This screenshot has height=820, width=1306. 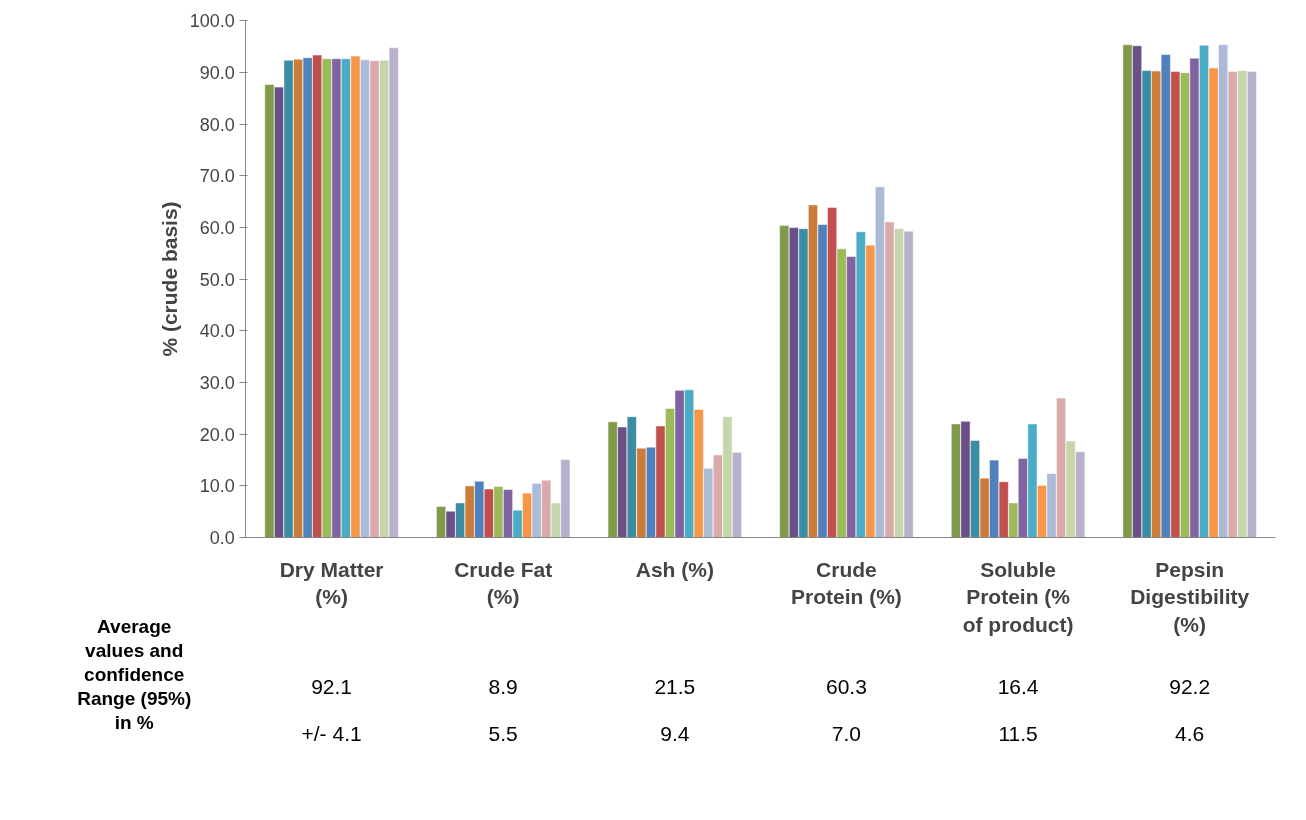 What do you see at coordinates (170, 279) in the screenshot?
I see `y-axis-title: % (crude basis)` at bounding box center [170, 279].